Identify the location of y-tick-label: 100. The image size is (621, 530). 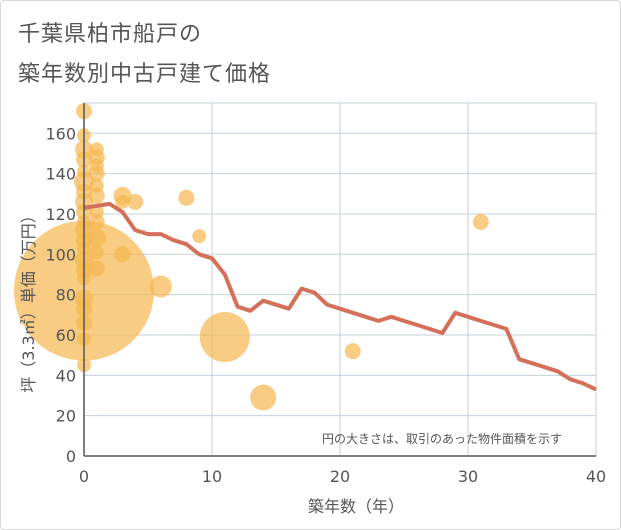
(60, 254).